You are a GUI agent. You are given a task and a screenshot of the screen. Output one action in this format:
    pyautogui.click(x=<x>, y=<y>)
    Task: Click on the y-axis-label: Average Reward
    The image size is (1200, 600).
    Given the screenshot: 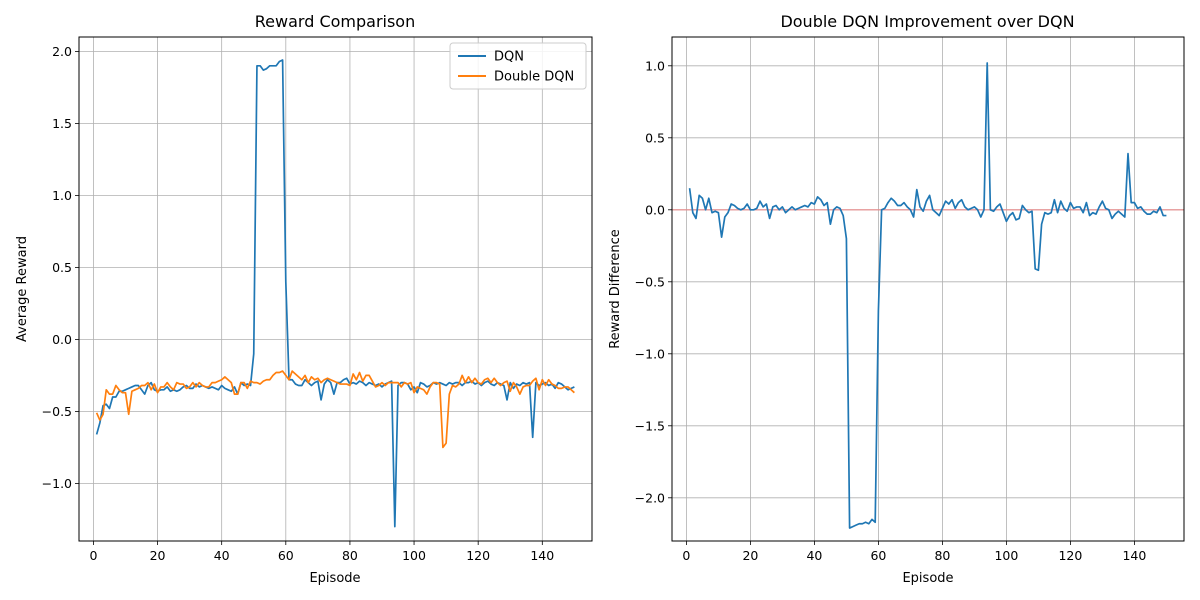 What is the action you would take?
    pyautogui.click(x=22, y=289)
    